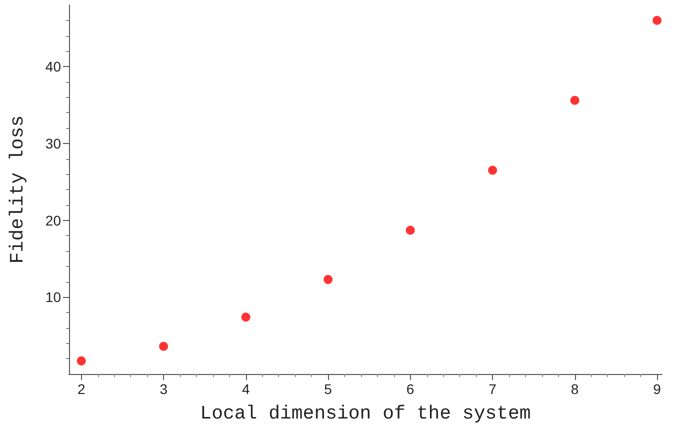 This screenshot has height=435, width=699. What do you see at coordinates (246, 389) in the screenshot?
I see `x-tick-label: 4` at bounding box center [246, 389].